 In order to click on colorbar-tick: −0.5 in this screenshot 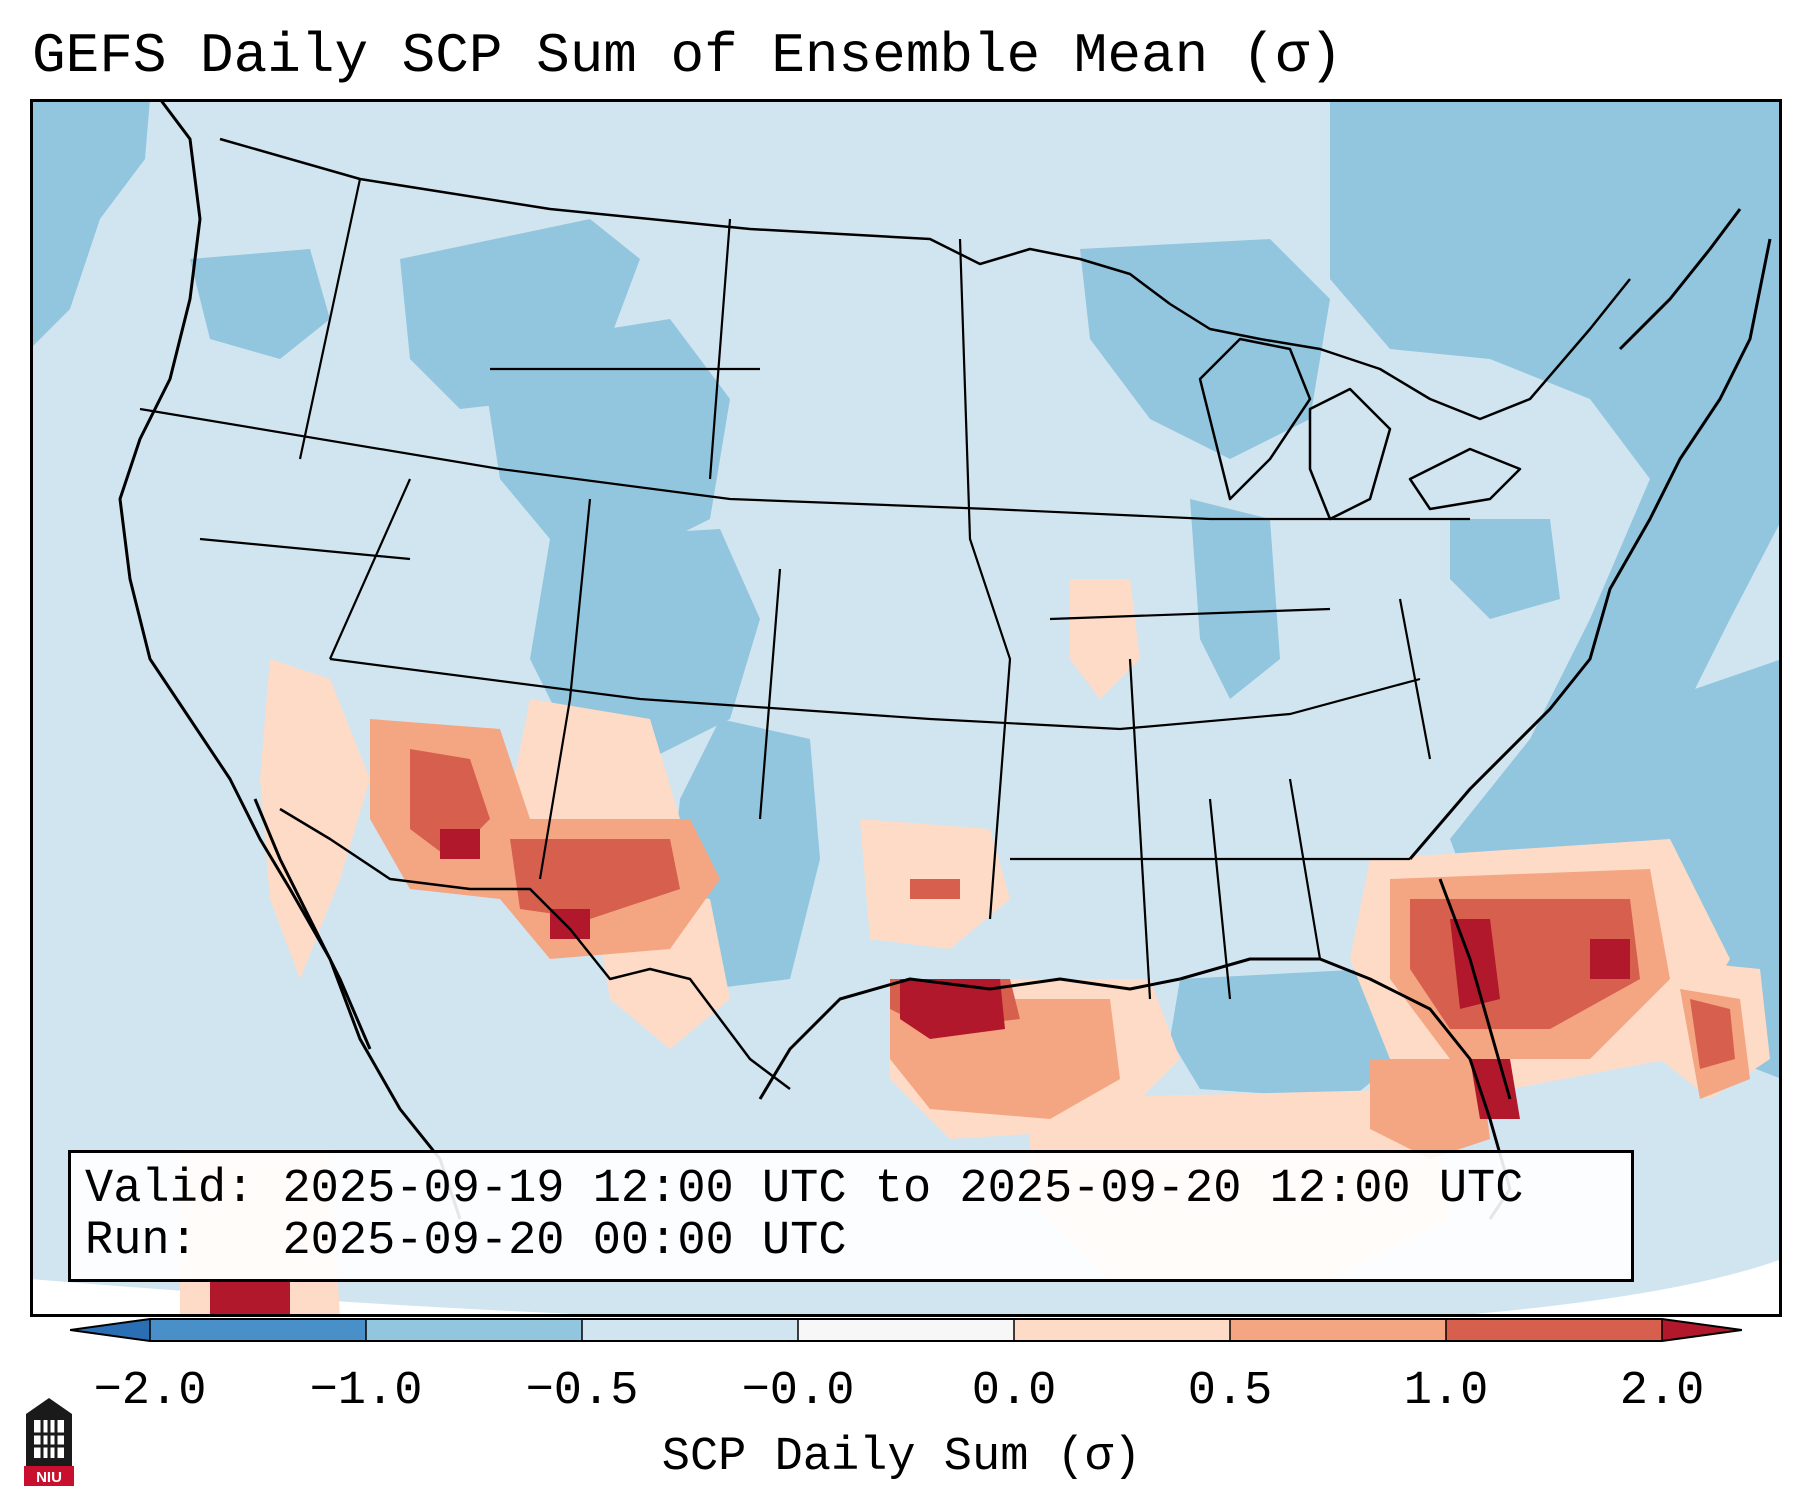, I will do `click(582, 1391)`.